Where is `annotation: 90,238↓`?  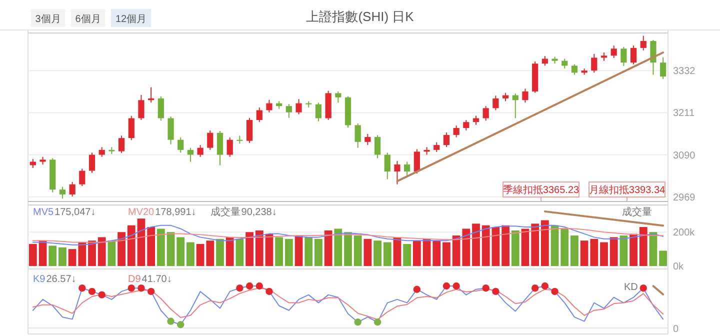
annotation: 90,238↓ is located at coordinates (259, 212).